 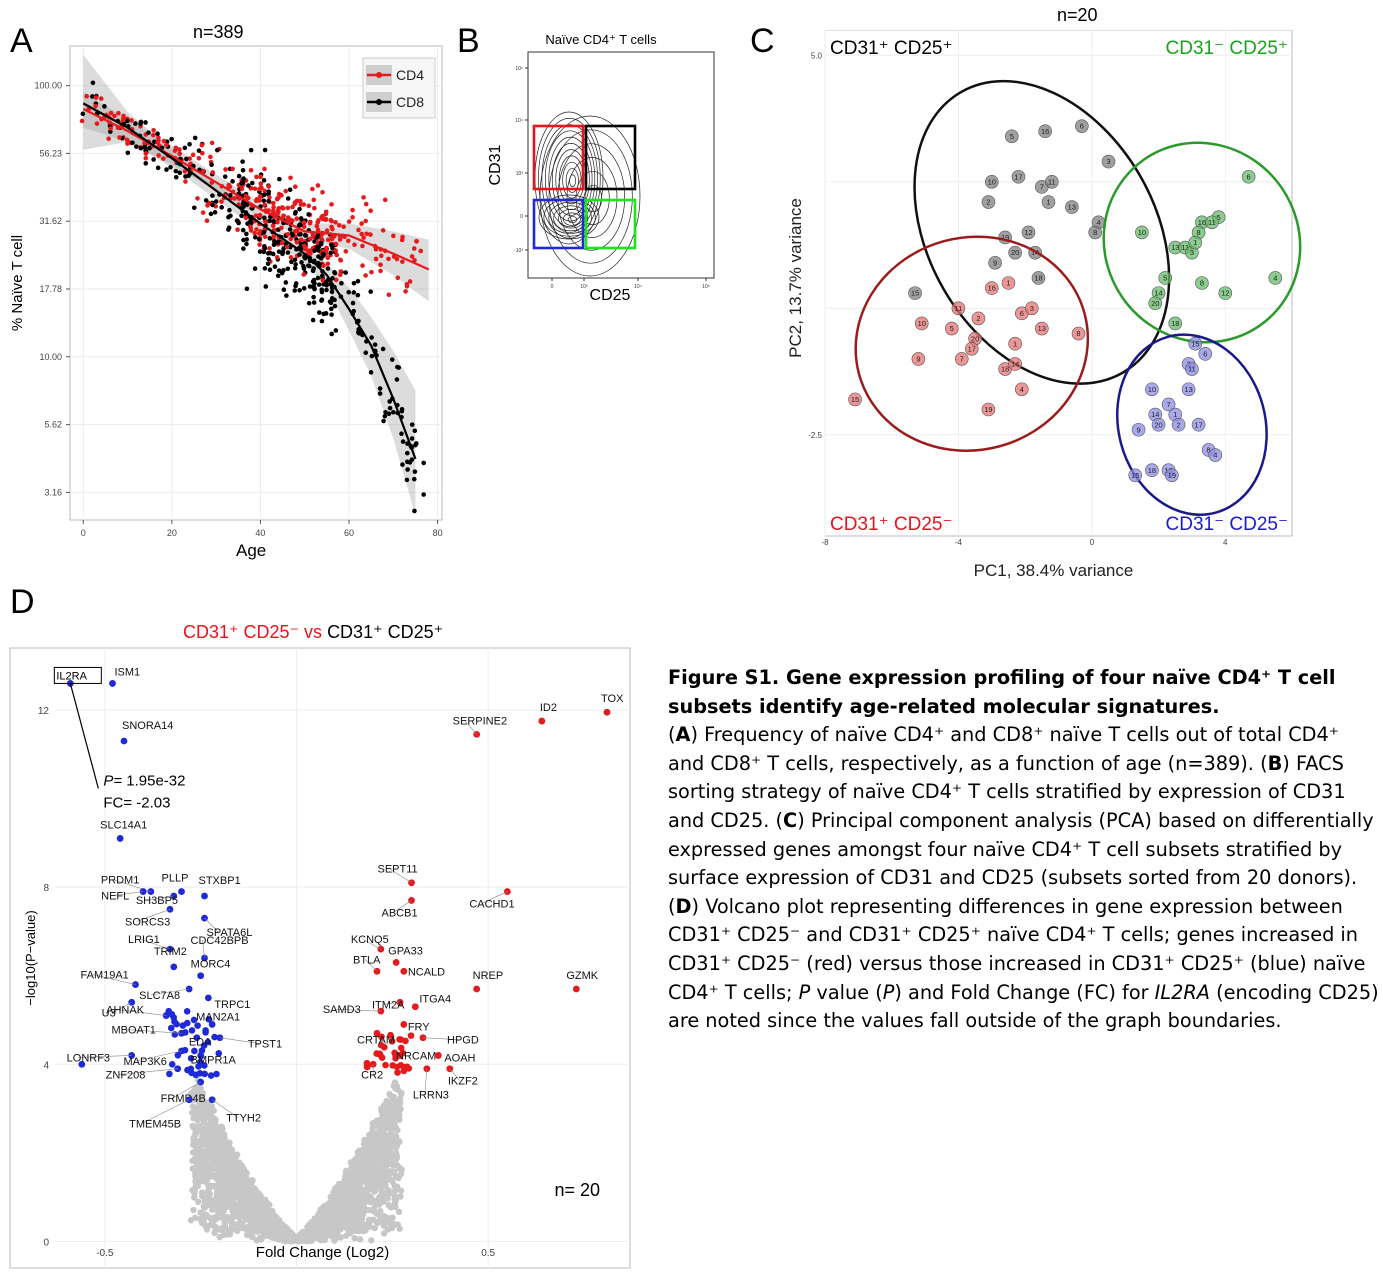 I want to click on pca-sample-label: 10, so click(x=992, y=181).